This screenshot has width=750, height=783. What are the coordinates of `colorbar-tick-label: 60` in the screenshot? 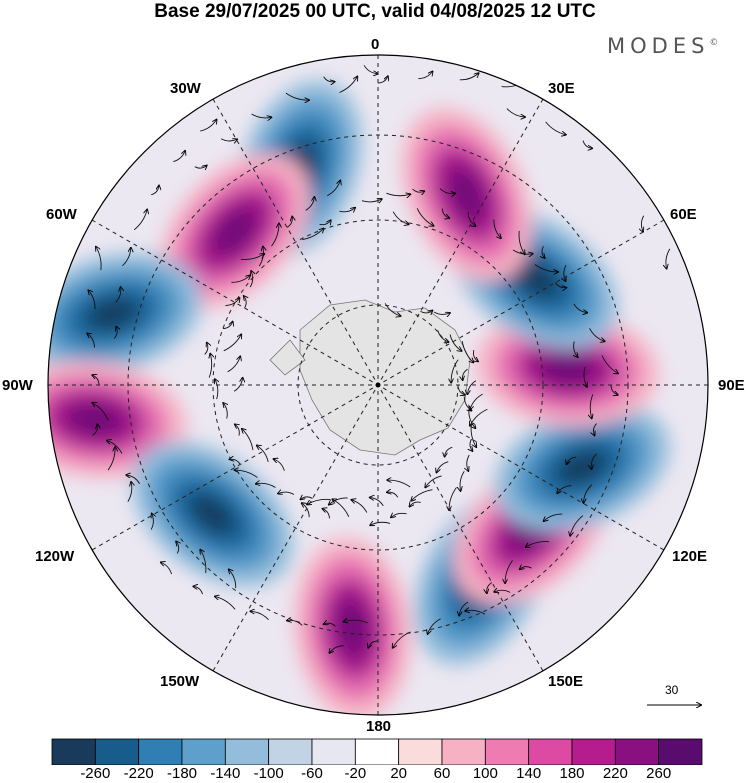 It's located at (442, 773).